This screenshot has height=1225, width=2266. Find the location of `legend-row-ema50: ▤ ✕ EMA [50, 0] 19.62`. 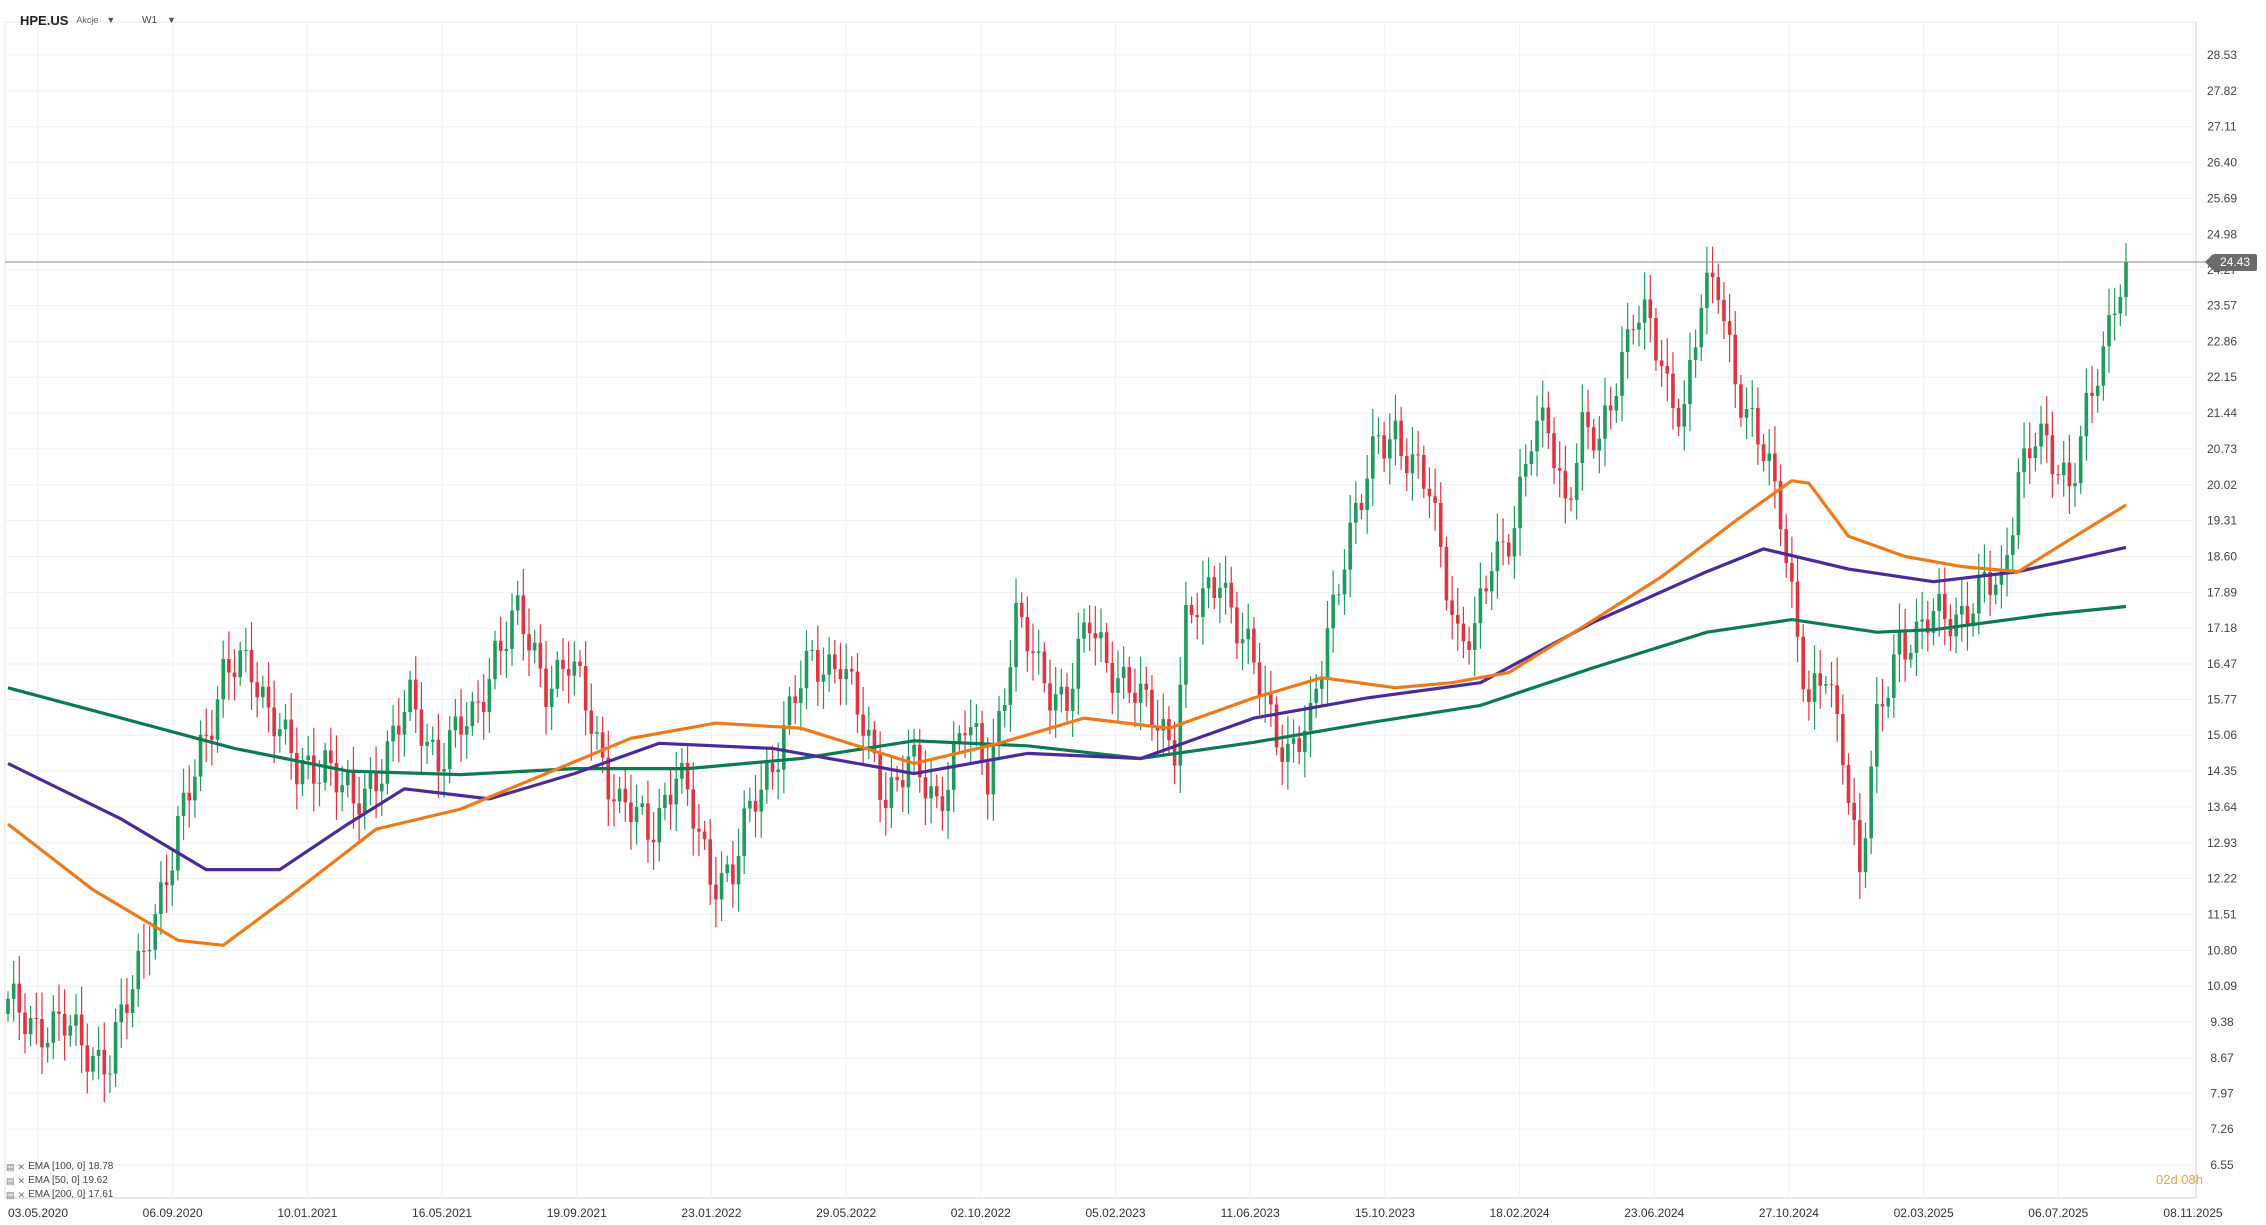

legend-row-ema50: ▤ ✕ EMA [50, 0] 19.62 is located at coordinates (59, 1181).